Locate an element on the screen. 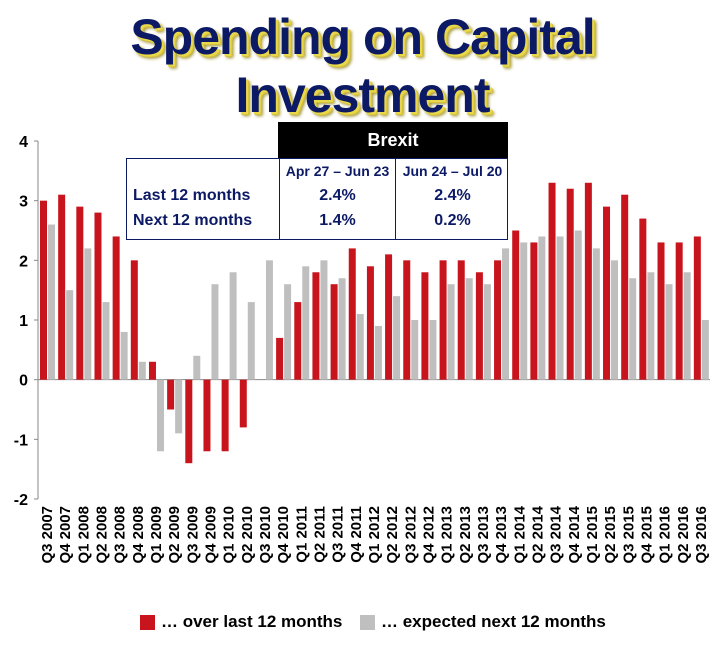 Image resolution: width=725 pixels, height=645 pixels. x-tick-label: Q3 2016 is located at coordinates (701, 535).